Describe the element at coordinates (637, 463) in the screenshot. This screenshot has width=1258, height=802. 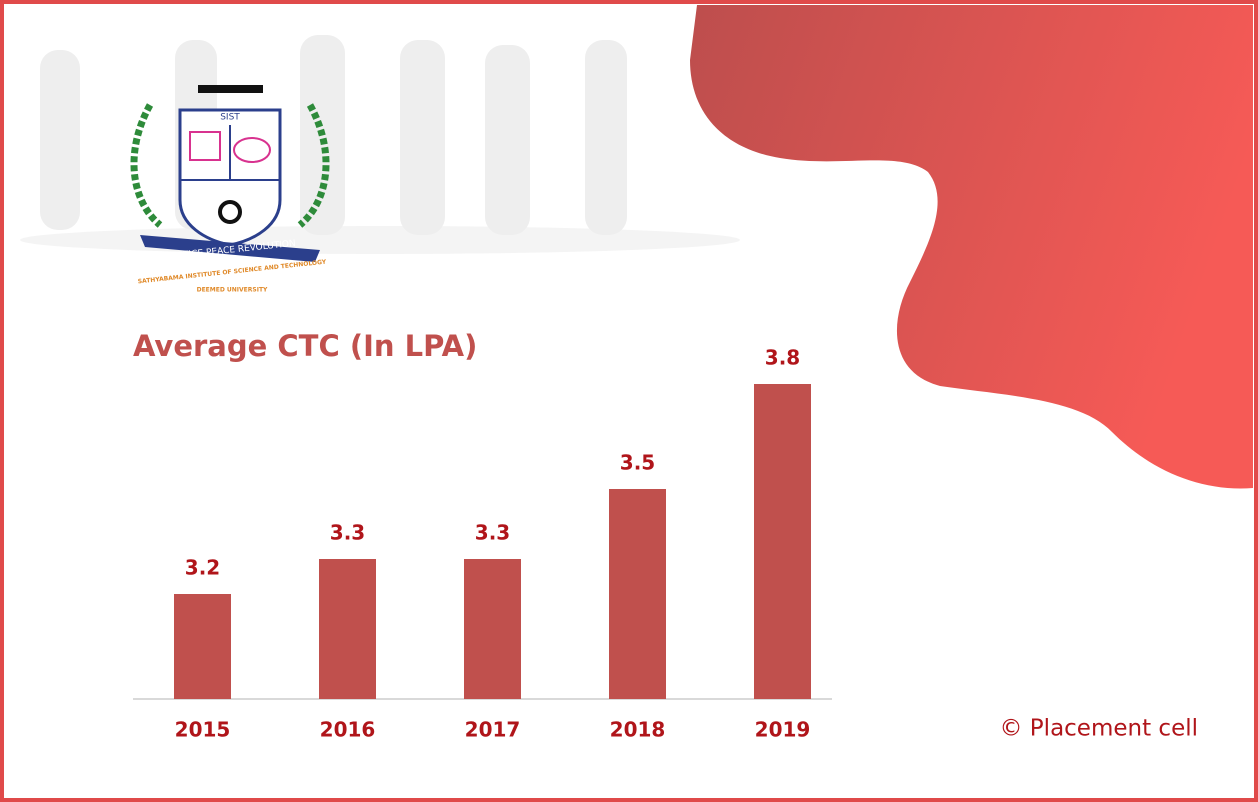
I see `value-label: 3.5` at that location.